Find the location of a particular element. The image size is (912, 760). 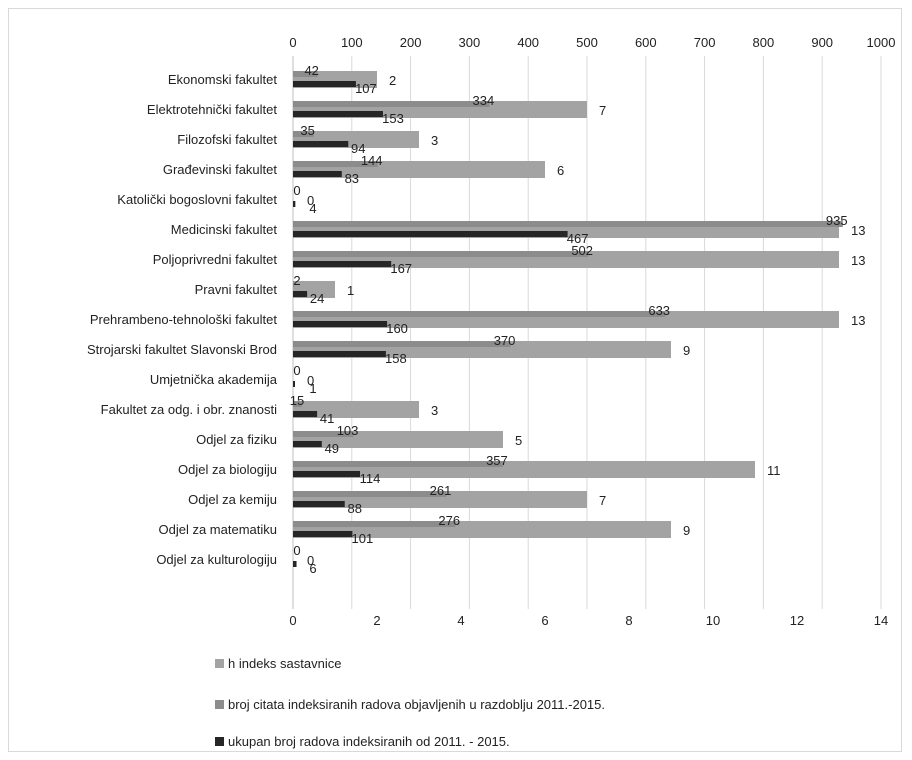

data-label-citations: 144 is located at coordinates (372, 160).